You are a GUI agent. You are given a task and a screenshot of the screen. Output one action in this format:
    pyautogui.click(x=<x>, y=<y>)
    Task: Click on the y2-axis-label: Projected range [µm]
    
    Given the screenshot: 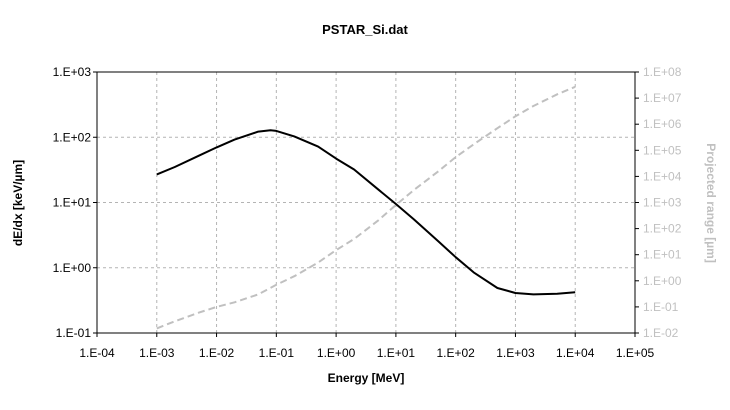 What is the action you would take?
    pyautogui.click(x=711, y=203)
    